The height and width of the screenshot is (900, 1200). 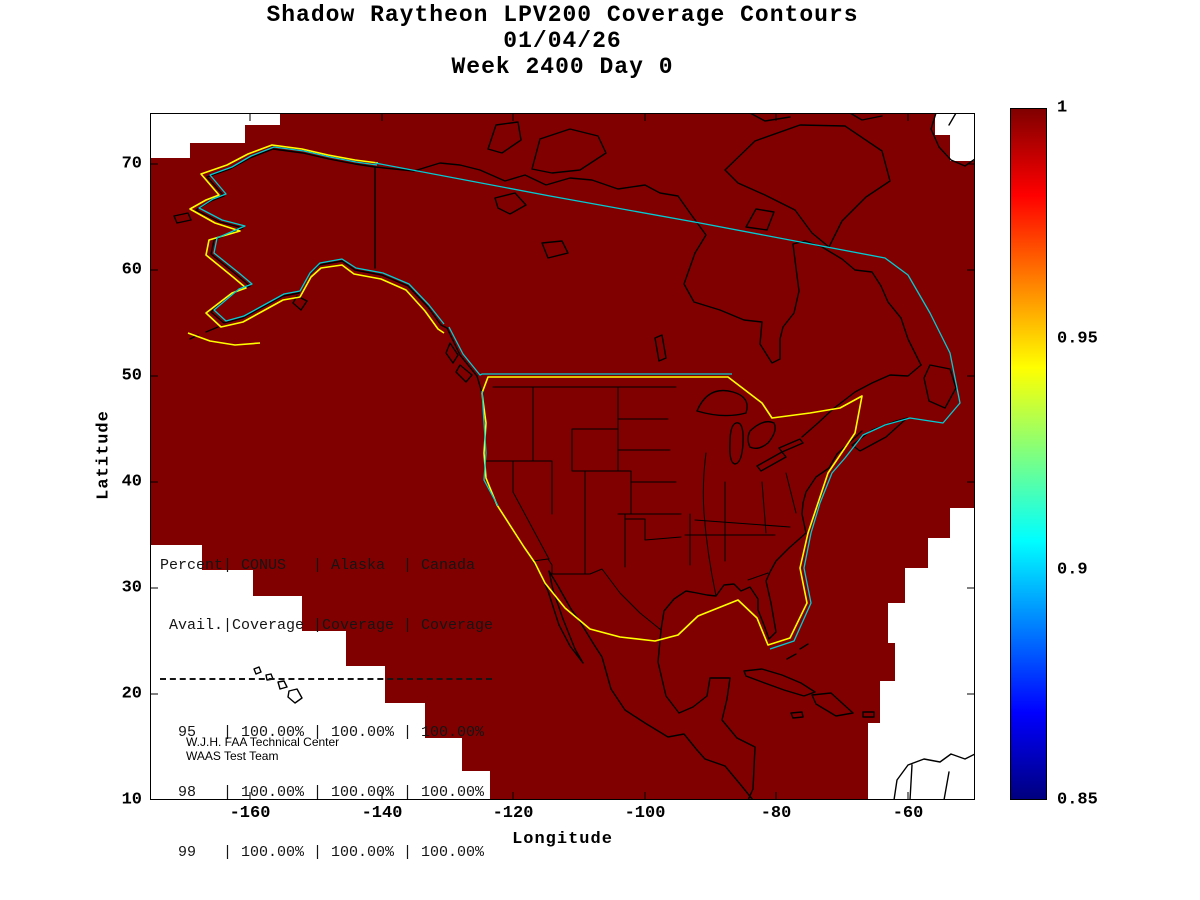 What do you see at coordinates (250, 813) in the screenshot?
I see `x-tick-label: -160` at bounding box center [250, 813].